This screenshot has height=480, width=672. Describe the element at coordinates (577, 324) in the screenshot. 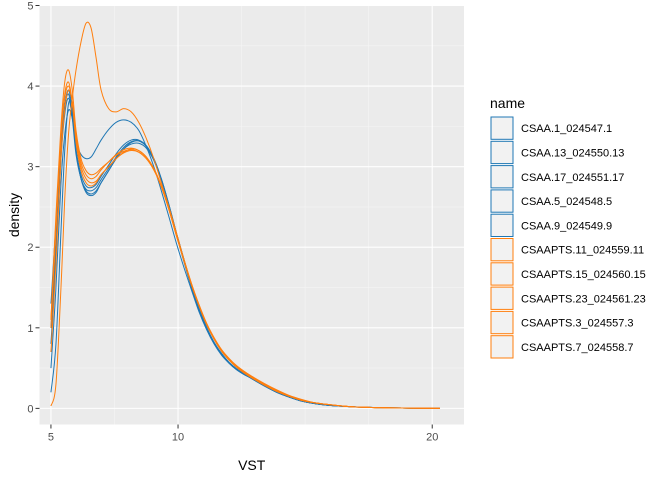

I see `legend-label: CSAAPTS.3_024557.3` at that location.